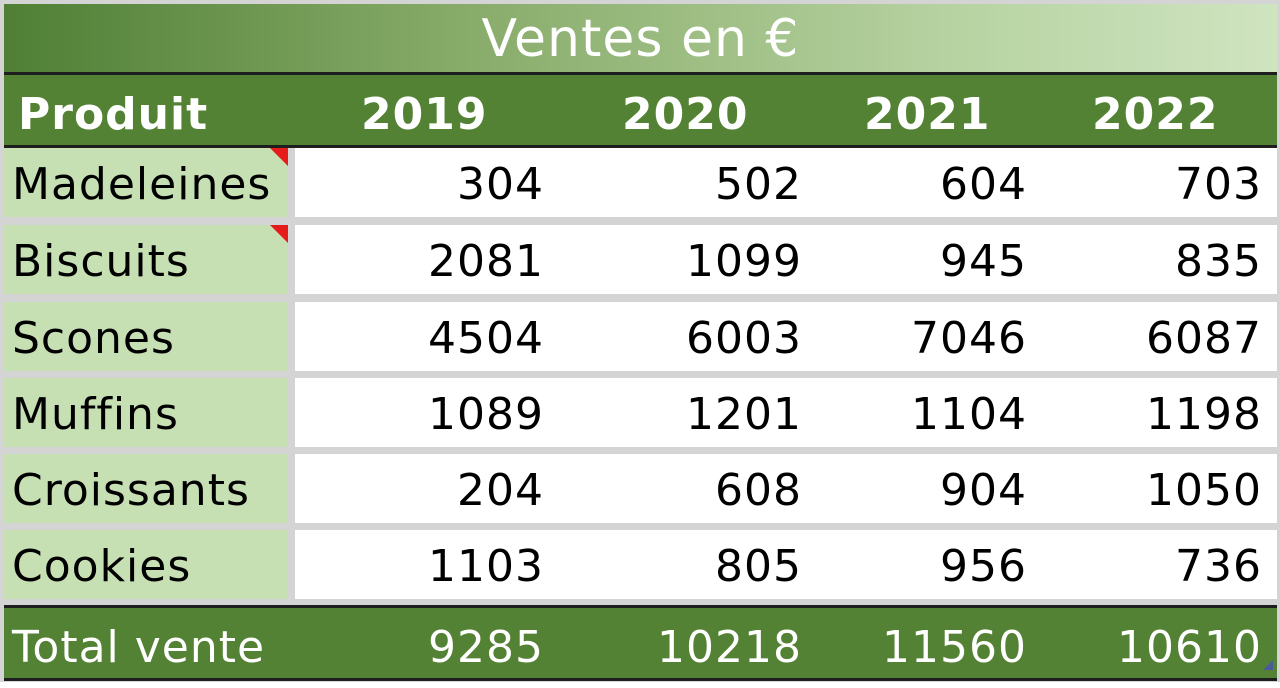 Image resolution: width=1280 pixels, height=688 pixels. Describe the element at coordinates (113, 114) in the screenshot. I see `header-produit: Produit` at that location.